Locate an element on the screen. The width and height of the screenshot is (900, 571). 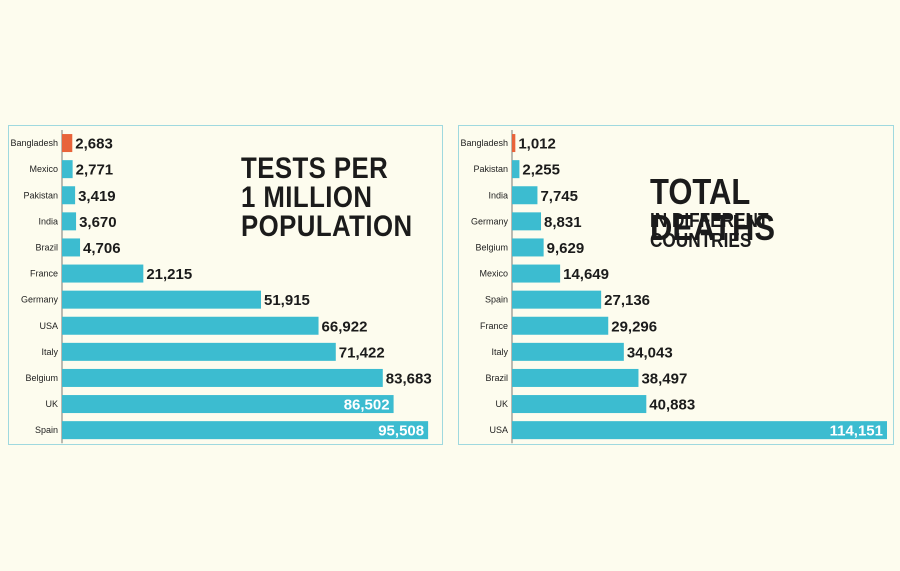
tests-category-label-belgium: Belgium is located at coordinates (41, 378).